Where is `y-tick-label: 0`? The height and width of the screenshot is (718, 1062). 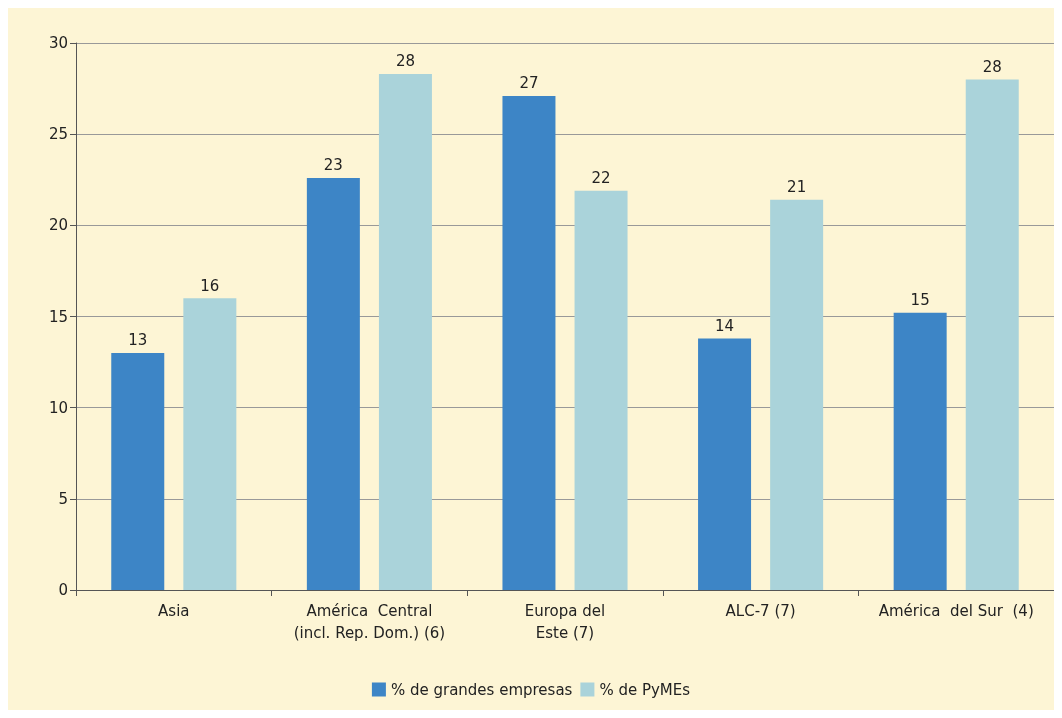 y-tick-label: 0 is located at coordinates (63, 590).